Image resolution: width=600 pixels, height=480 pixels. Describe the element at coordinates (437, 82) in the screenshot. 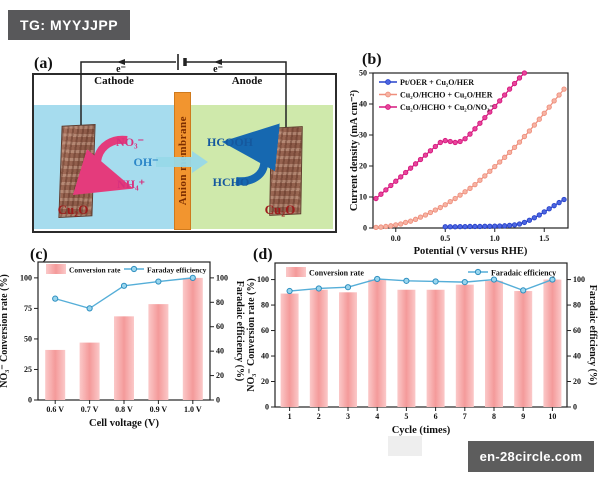

I see `svg-text: Pt/OER + Cu₂O/HER` at that location.